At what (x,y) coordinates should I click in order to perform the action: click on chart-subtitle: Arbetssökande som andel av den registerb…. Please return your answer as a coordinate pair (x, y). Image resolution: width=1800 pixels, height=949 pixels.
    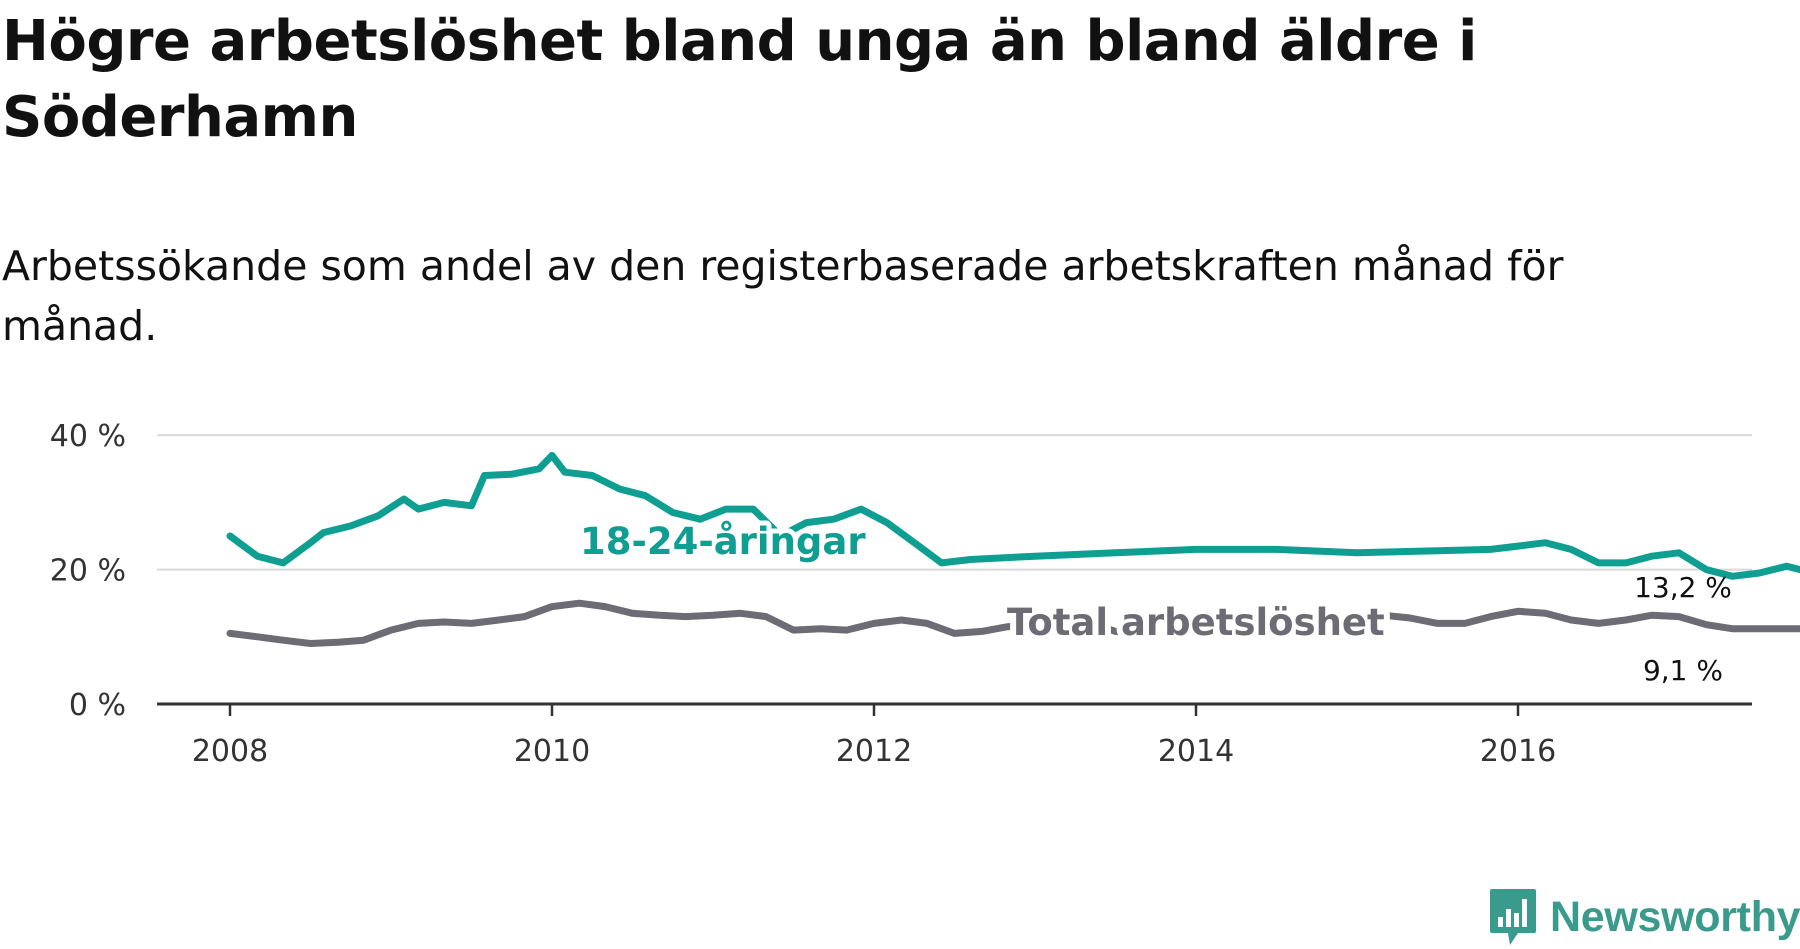
    Looking at the image, I should click on (783, 296).